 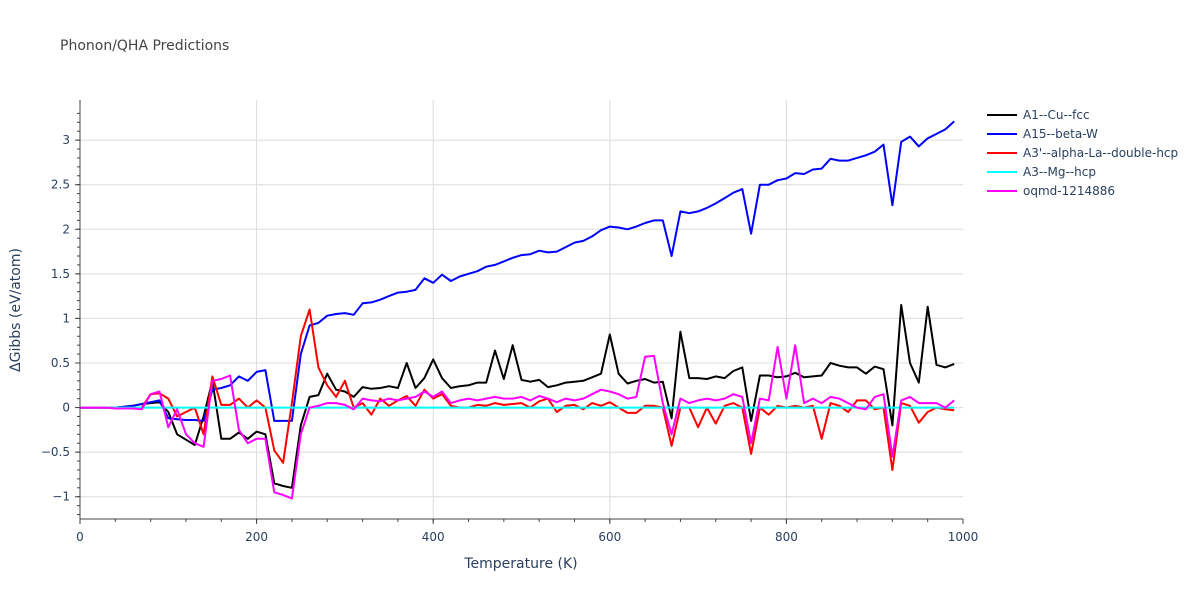 What do you see at coordinates (16, 310) in the screenshot?
I see `y-axis-title: ΔGibbs (eV/atom)` at bounding box center [16, 310].